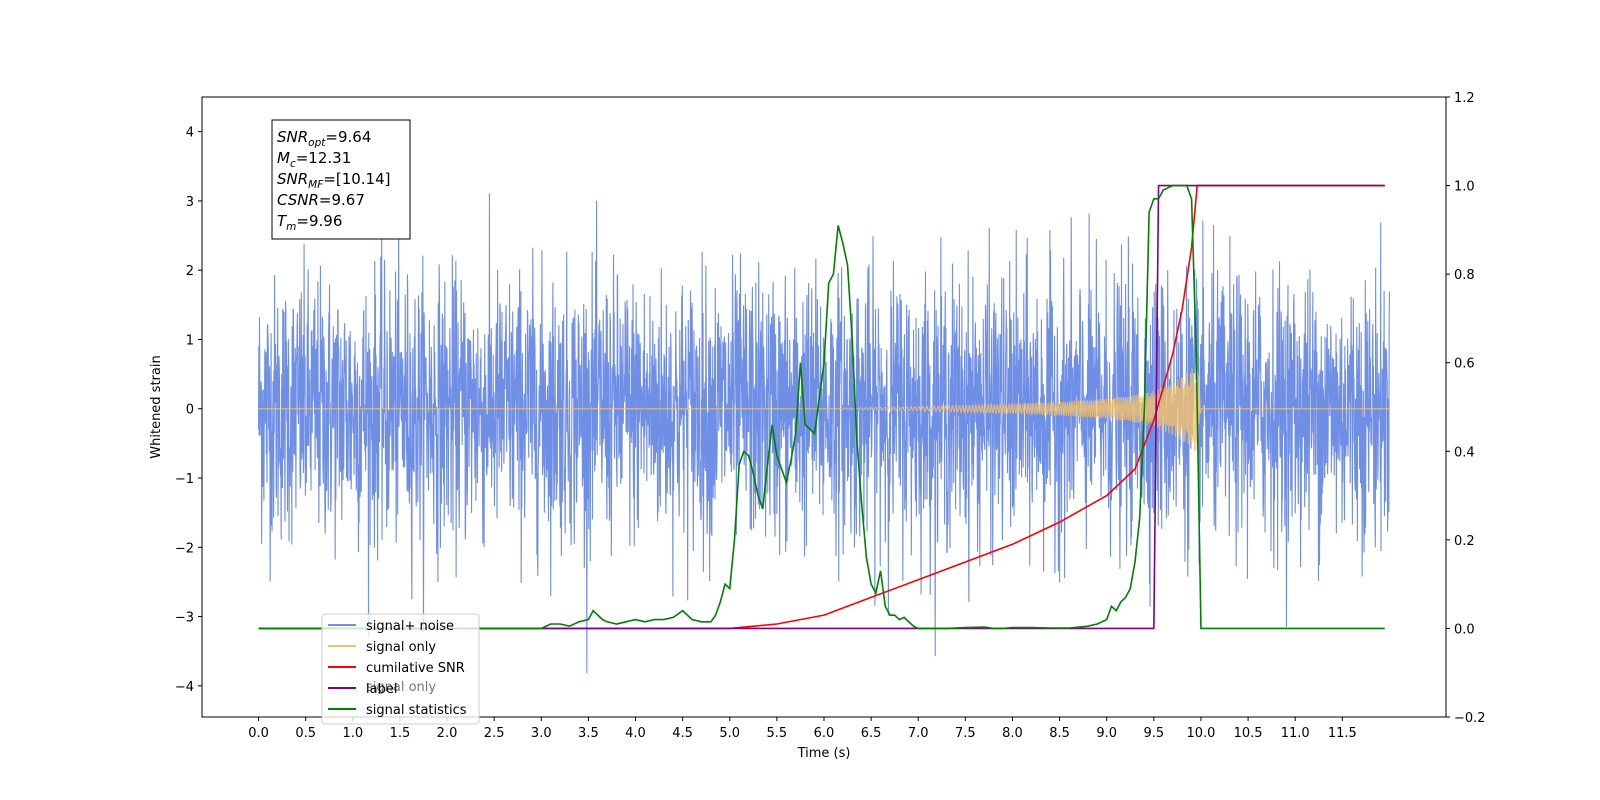  What do you see at coordinates (588, 733) in the screenshot?
I see `x-tick-label: 3.5` at bounding box center [588, 733].